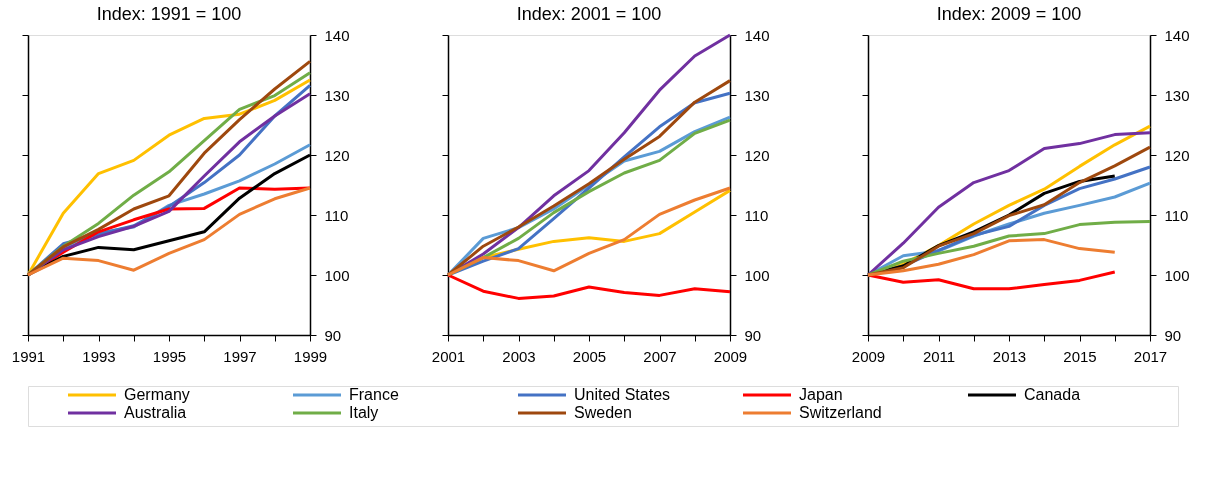 The image size is (1223, 483). What do you see at coordinates (374, 394) in the screenshot?
I see `legend-label: France` at bounding box center [374, 394].